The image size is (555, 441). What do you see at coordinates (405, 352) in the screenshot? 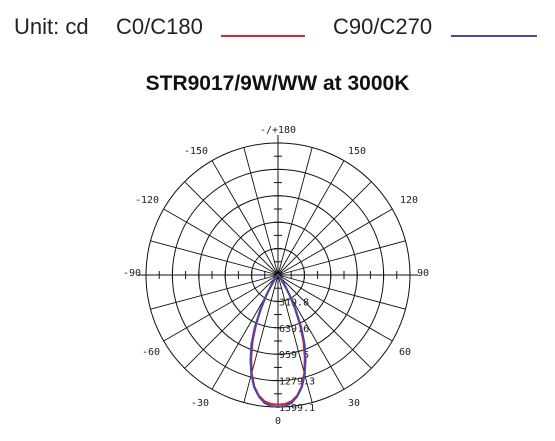
I see `angle-label: 60` at bounding box center [405, 352].